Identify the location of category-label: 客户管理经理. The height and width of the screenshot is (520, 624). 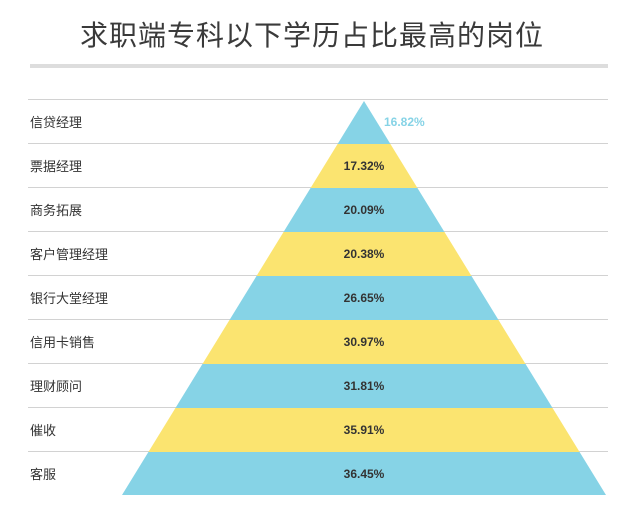
(69, 255).